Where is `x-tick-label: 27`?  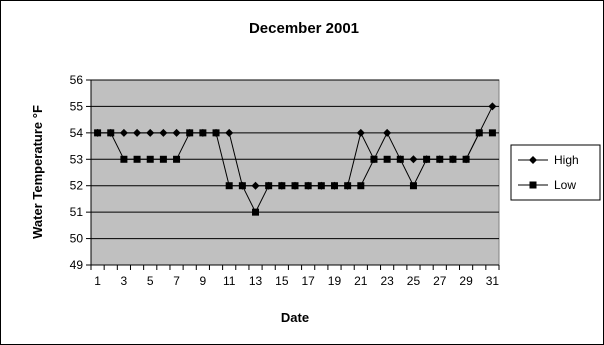 x-tick-label: 27 is located at coordinates (440, 281).